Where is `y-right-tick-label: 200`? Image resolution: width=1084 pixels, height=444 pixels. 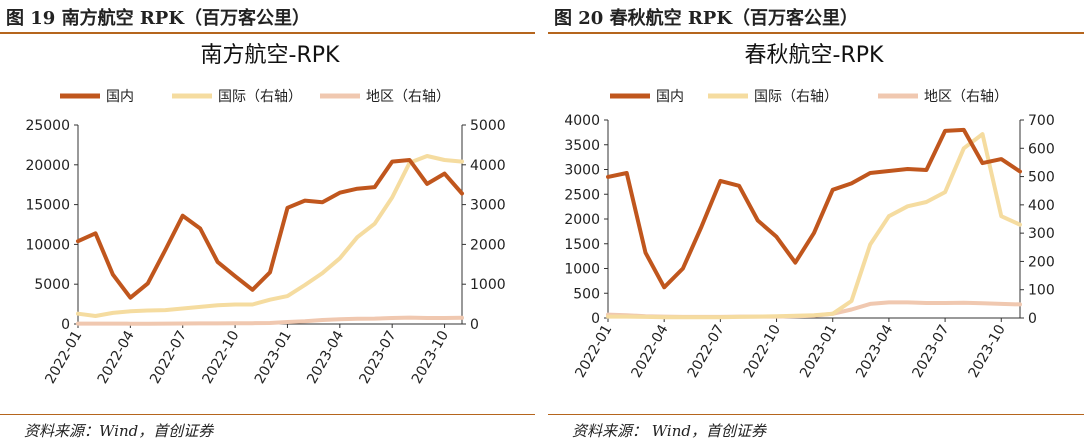 y-right-tick-label: 200 is located at coordinates (1041, 262).